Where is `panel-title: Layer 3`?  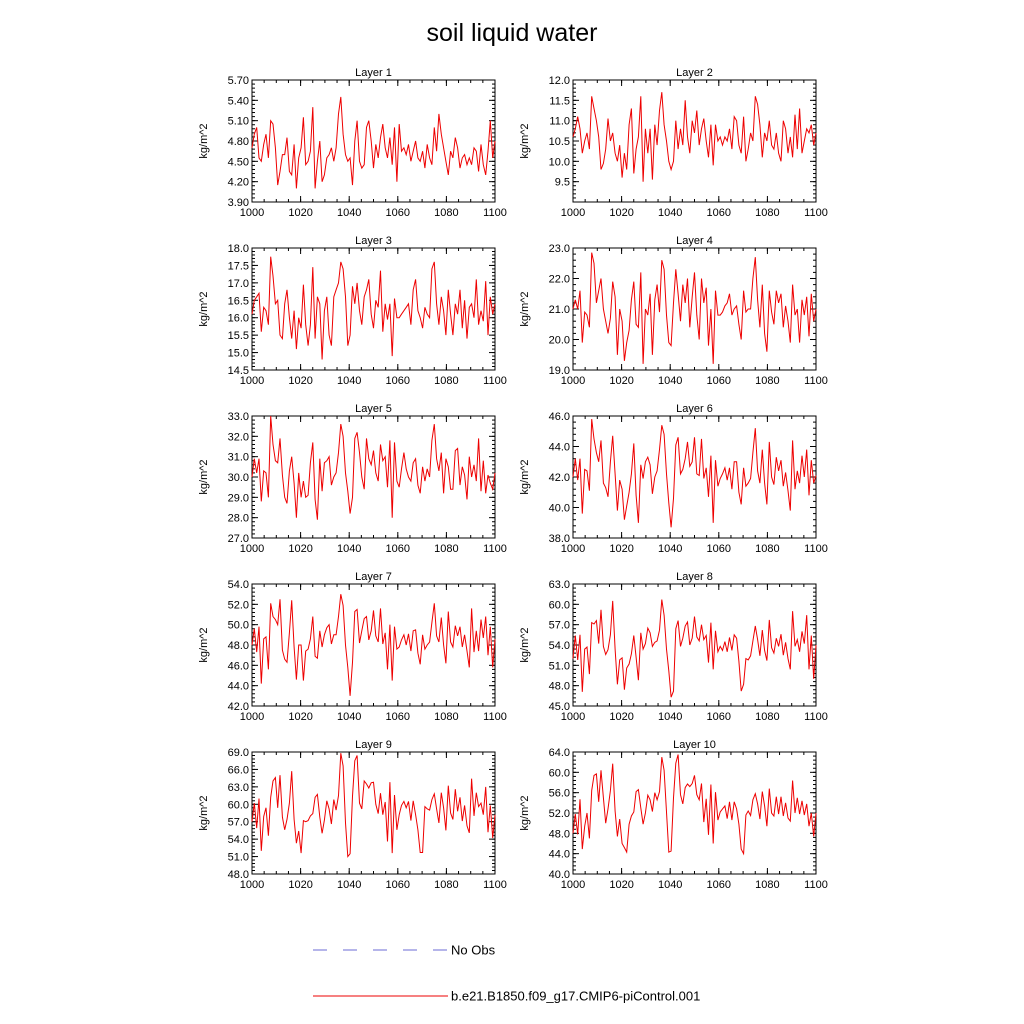 panel-title: Layer 3 is located at coordinates (373, 241).